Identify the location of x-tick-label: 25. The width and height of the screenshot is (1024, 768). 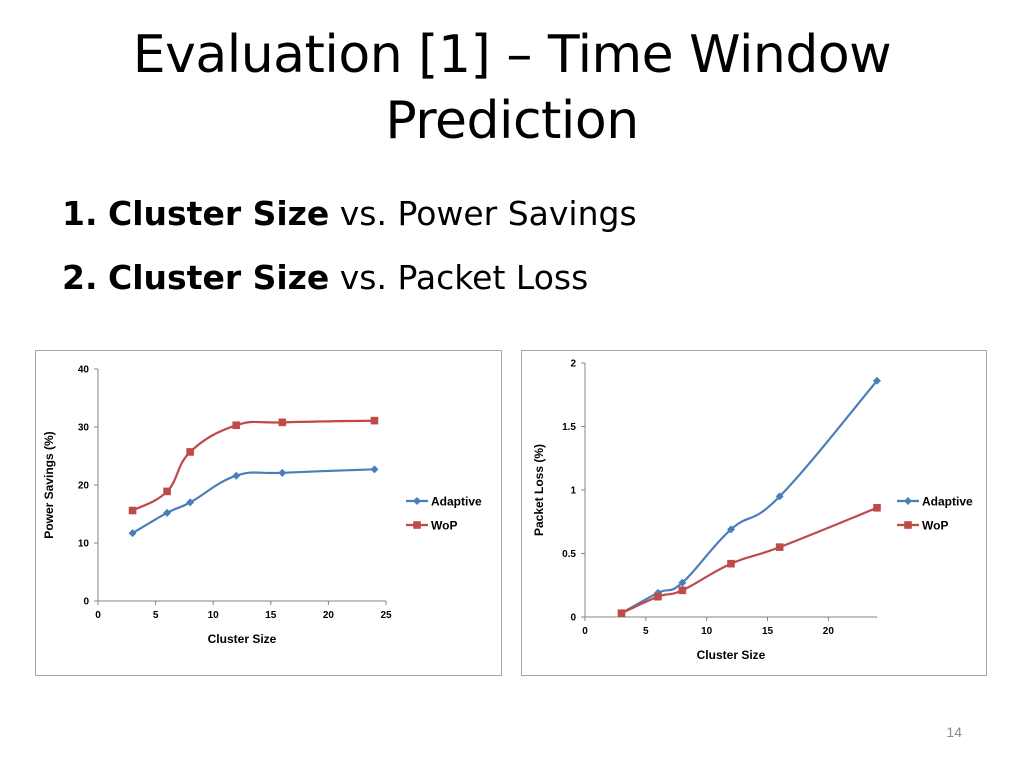
(386, 615).